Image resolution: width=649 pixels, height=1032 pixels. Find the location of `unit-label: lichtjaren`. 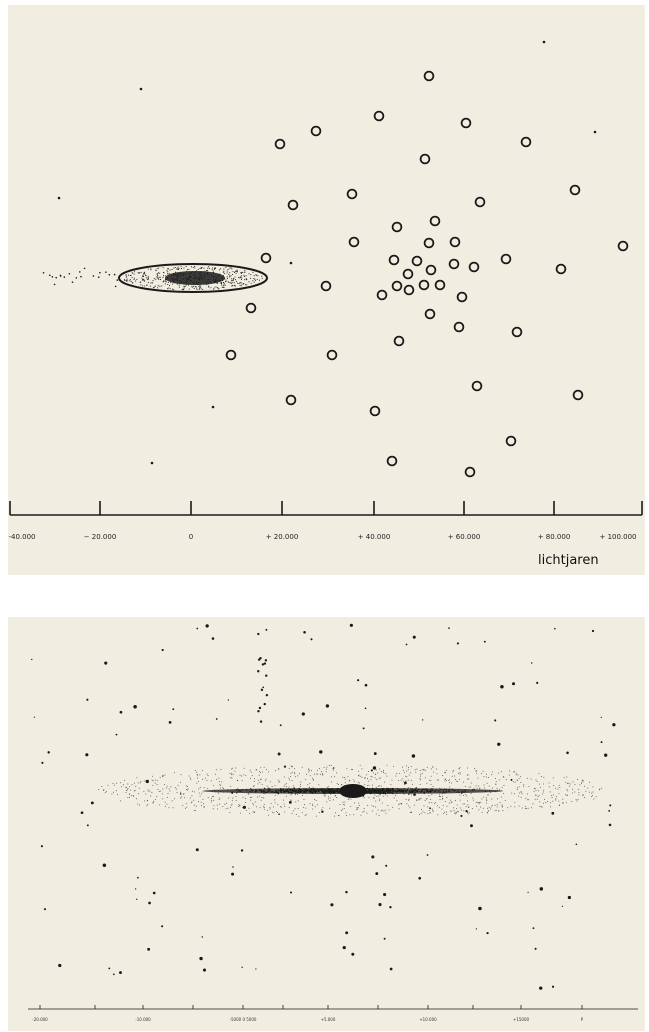

unit-label: lichtjaren is located at coordinates (568, 560).